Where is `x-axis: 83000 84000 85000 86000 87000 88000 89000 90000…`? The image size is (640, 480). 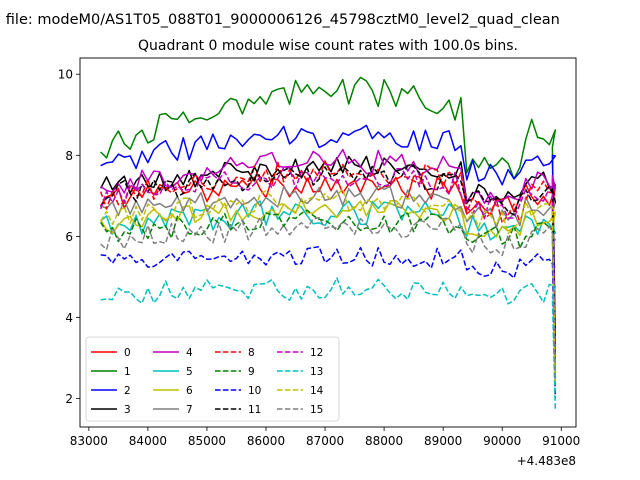 x-axis: 83000 84000 85000 86000 87000 88000 89000 90000… is located at coordinates (325, 437).